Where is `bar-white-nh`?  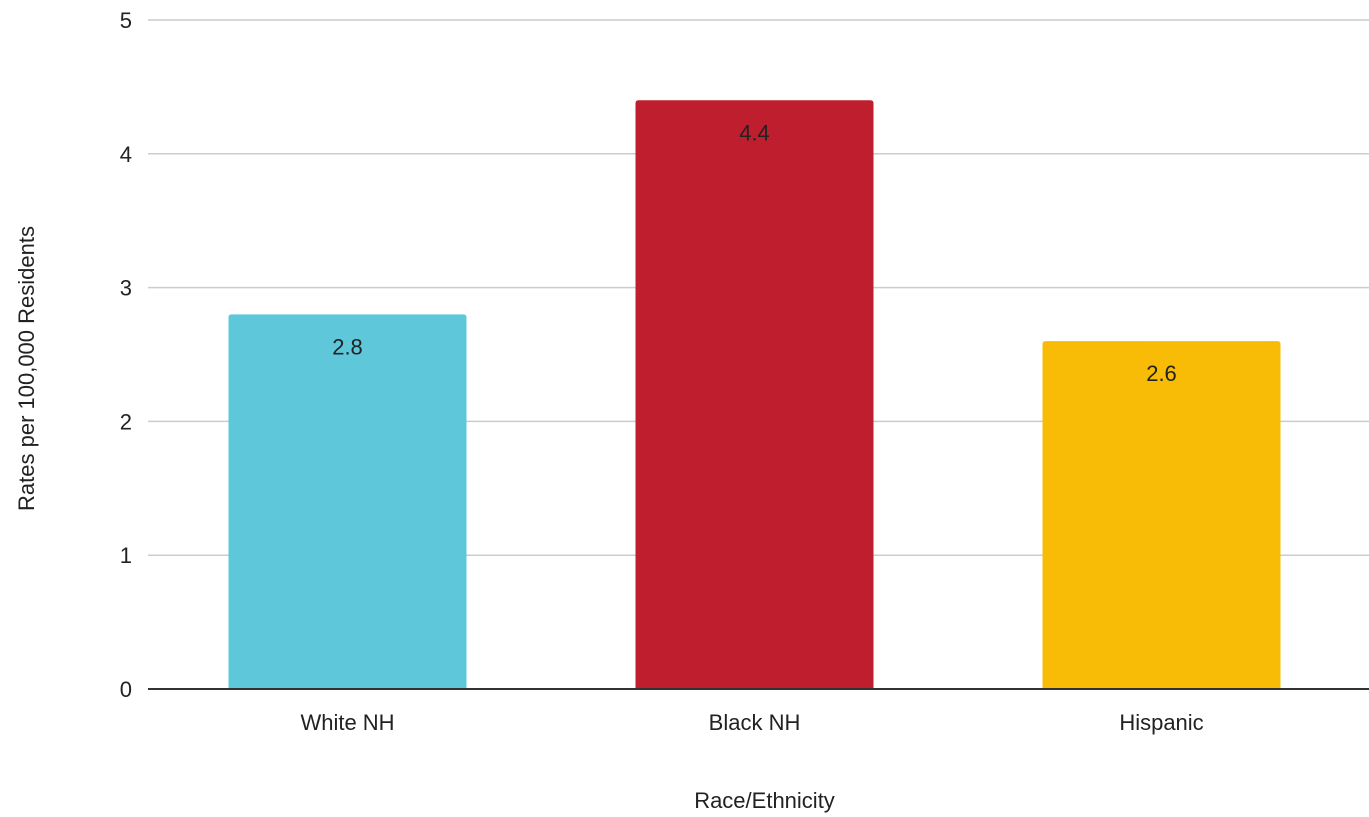
bar-white-nh is located at coordinates (347, 501).